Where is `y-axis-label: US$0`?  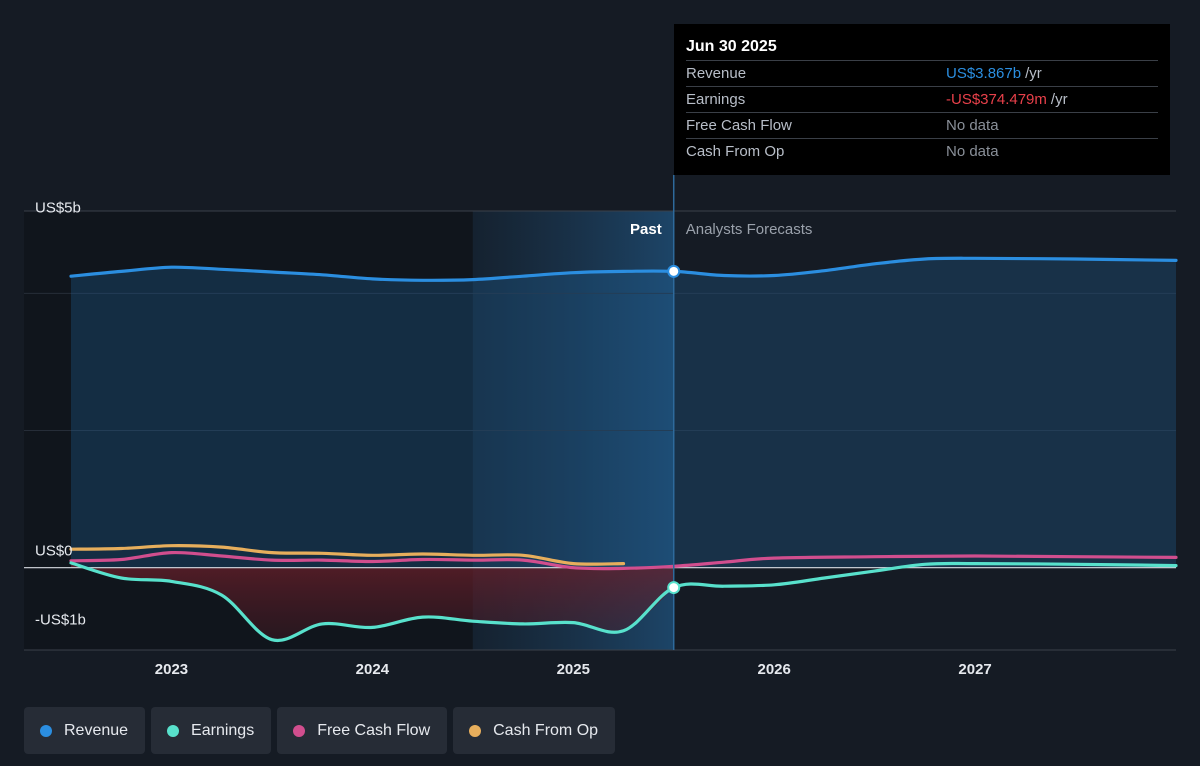 y-axis-label: US$0 is located at coordinates (54, 551).